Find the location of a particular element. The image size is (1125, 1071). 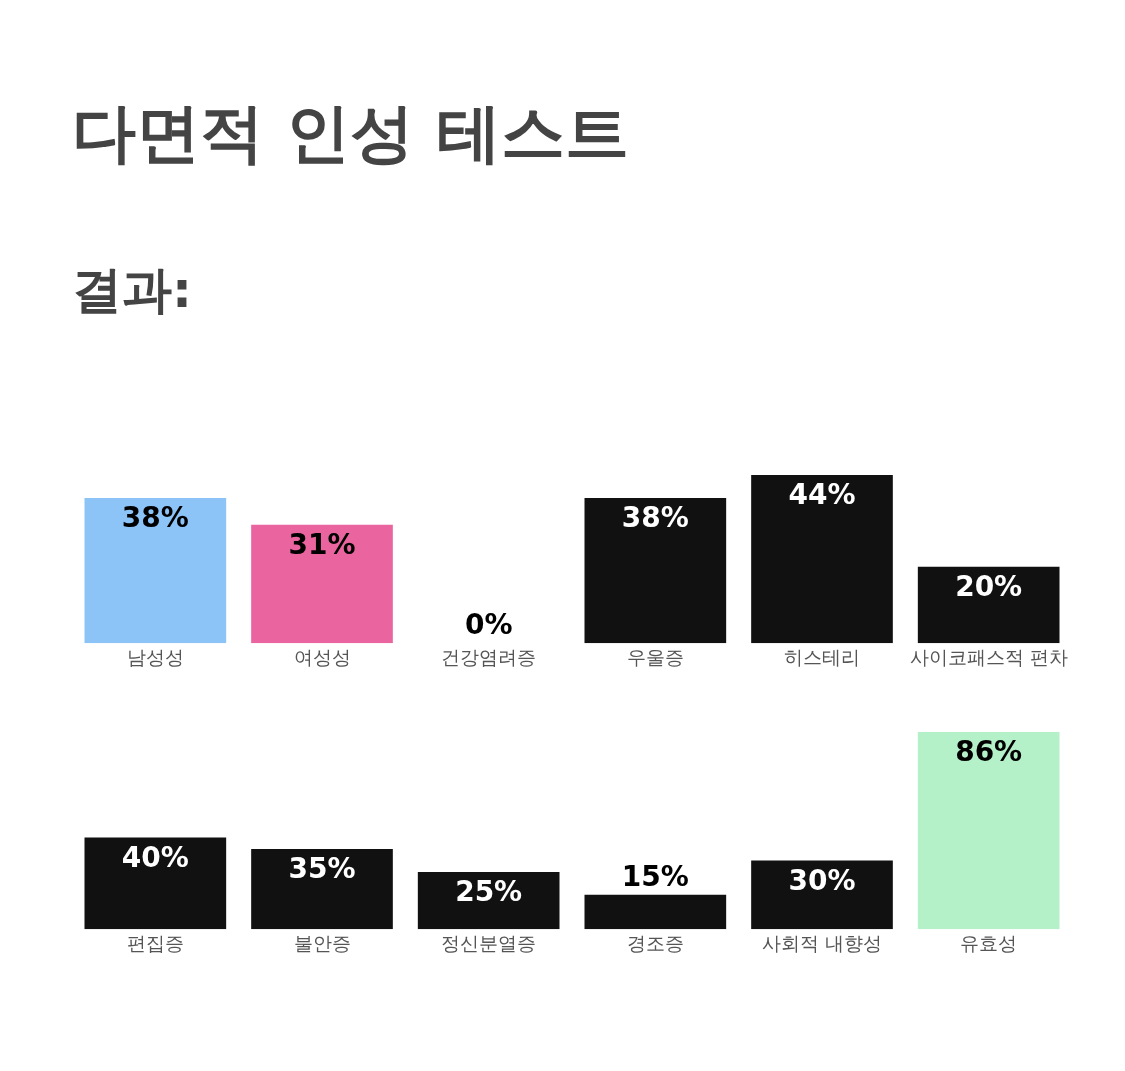

data-label: 20% is located at coordinates (989, 587).